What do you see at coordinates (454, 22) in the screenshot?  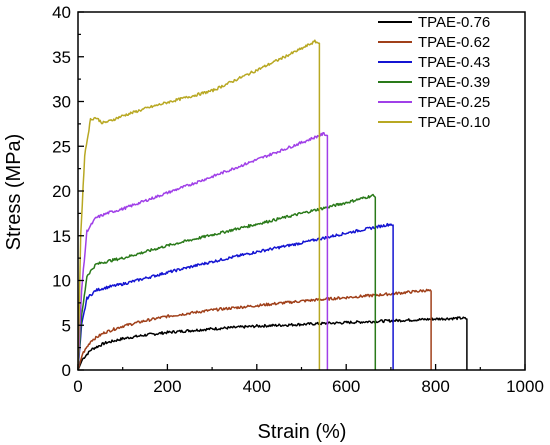 I see `legend-label: TPAE-0.76` at bounding box center [454, 22].